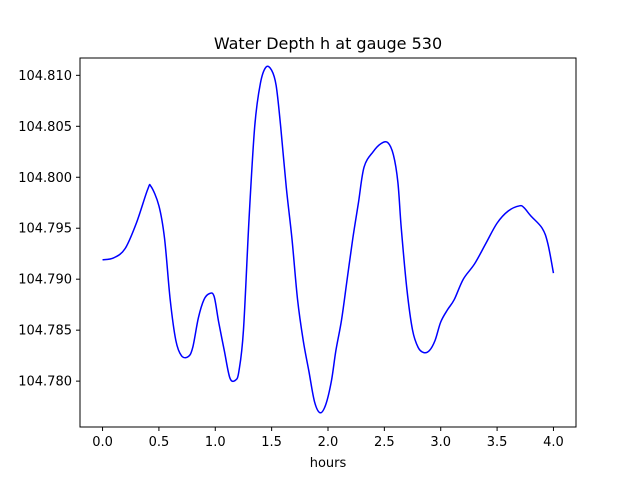 This screenshot has width=640, height=480. What do you see at coordinates (159, 442) in the screenshot?
I see `x-tick-label: 0.5` at bounding box center [159, 442].